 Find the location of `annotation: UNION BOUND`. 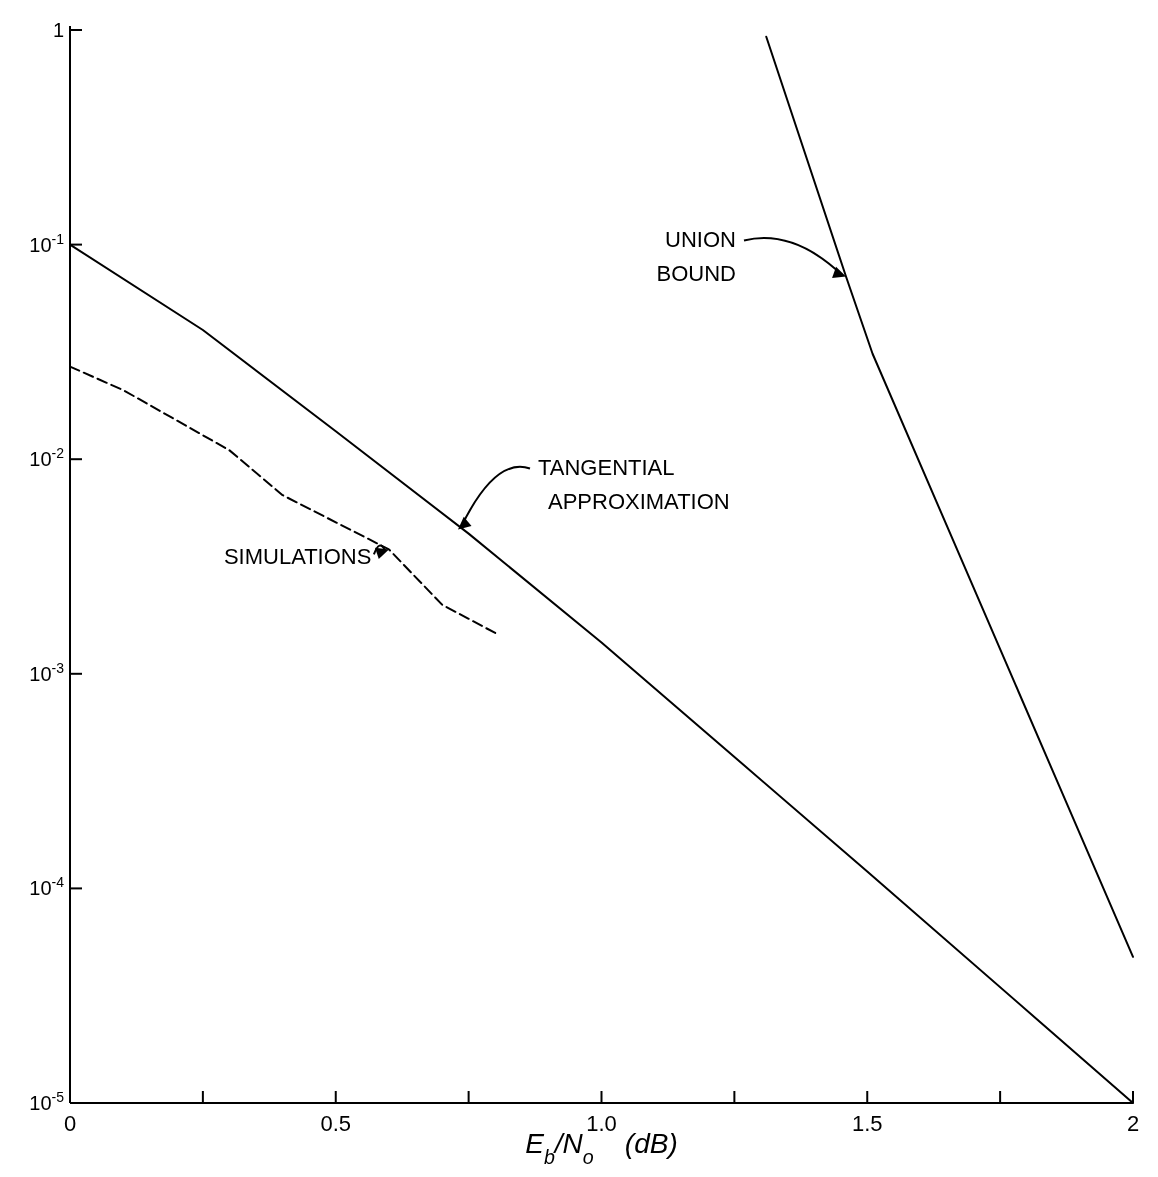

annotation: UNION BOUND is located at coordinates (696, 256).